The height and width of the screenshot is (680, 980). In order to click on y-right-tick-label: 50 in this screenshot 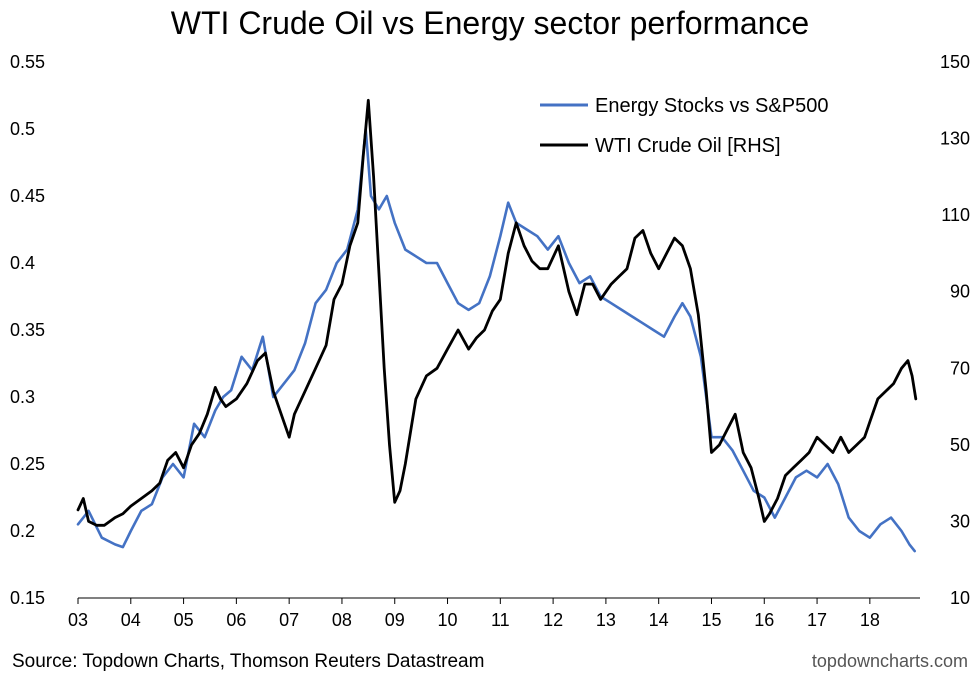, I will do `click(960, 445)`.